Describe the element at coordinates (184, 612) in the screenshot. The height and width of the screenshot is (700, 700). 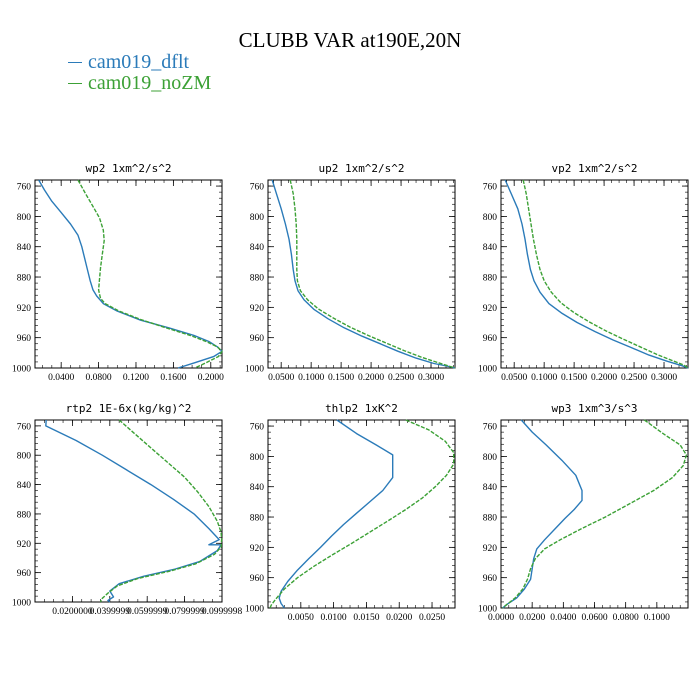
I see `x-tick-label: 0.0799999` at that location.